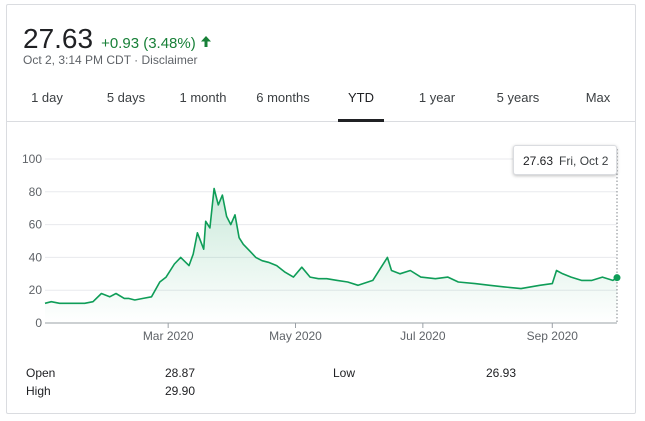  I want to click on x-tick-label: Sep 2020, so click(553, 336).